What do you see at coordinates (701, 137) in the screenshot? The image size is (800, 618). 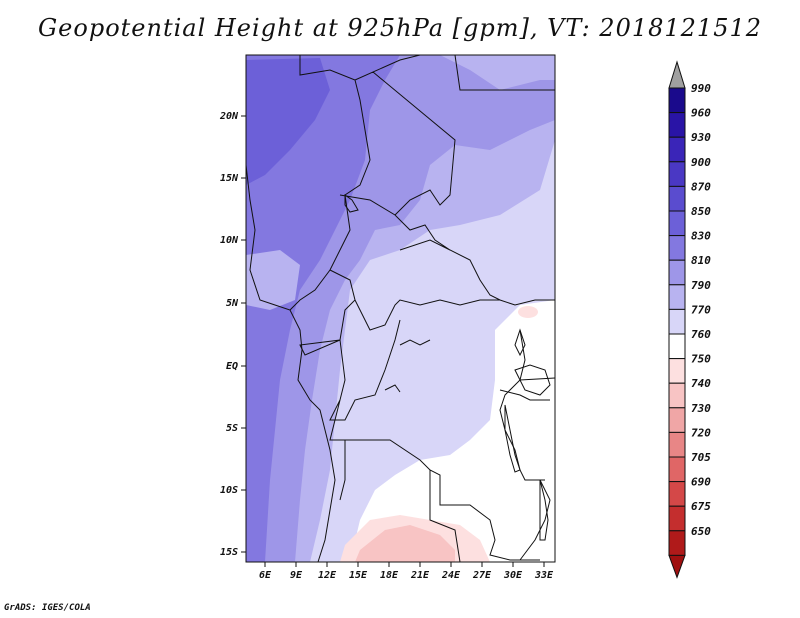 I see `colorbar-label: 930` at bounding box center [701, 137].